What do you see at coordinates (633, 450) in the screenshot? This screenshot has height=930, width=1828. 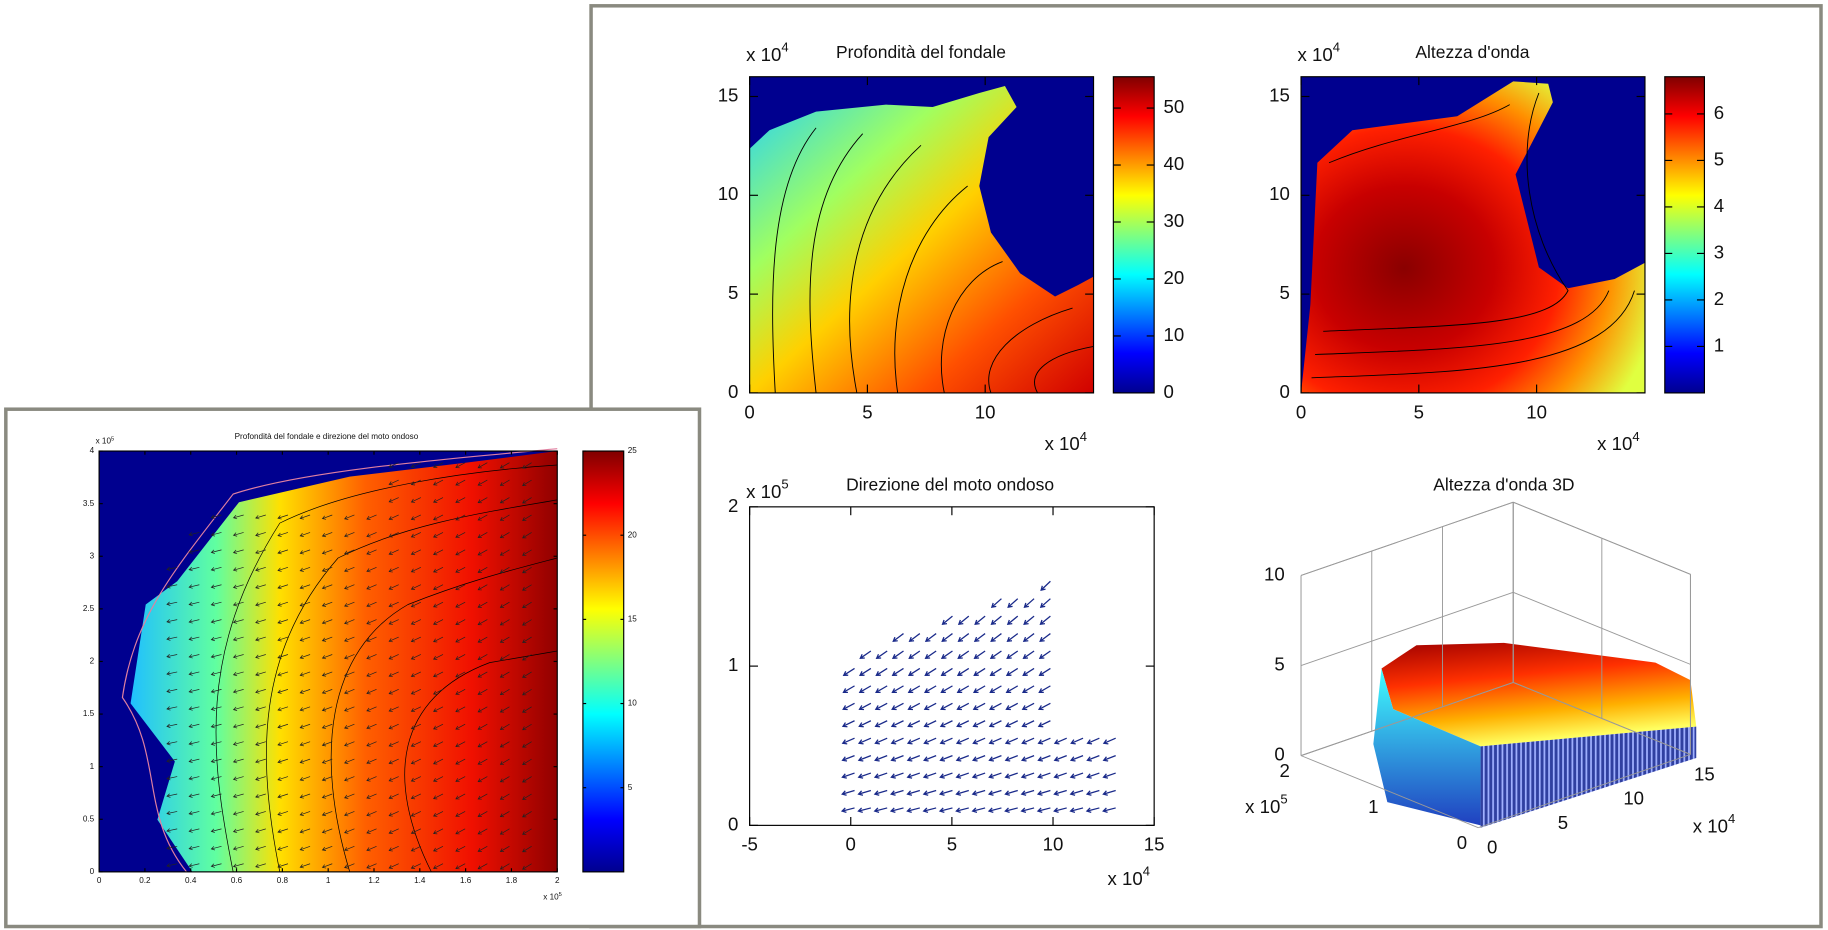 I see `colorbar-tick-label: 25` at bounding box center [633, 450].